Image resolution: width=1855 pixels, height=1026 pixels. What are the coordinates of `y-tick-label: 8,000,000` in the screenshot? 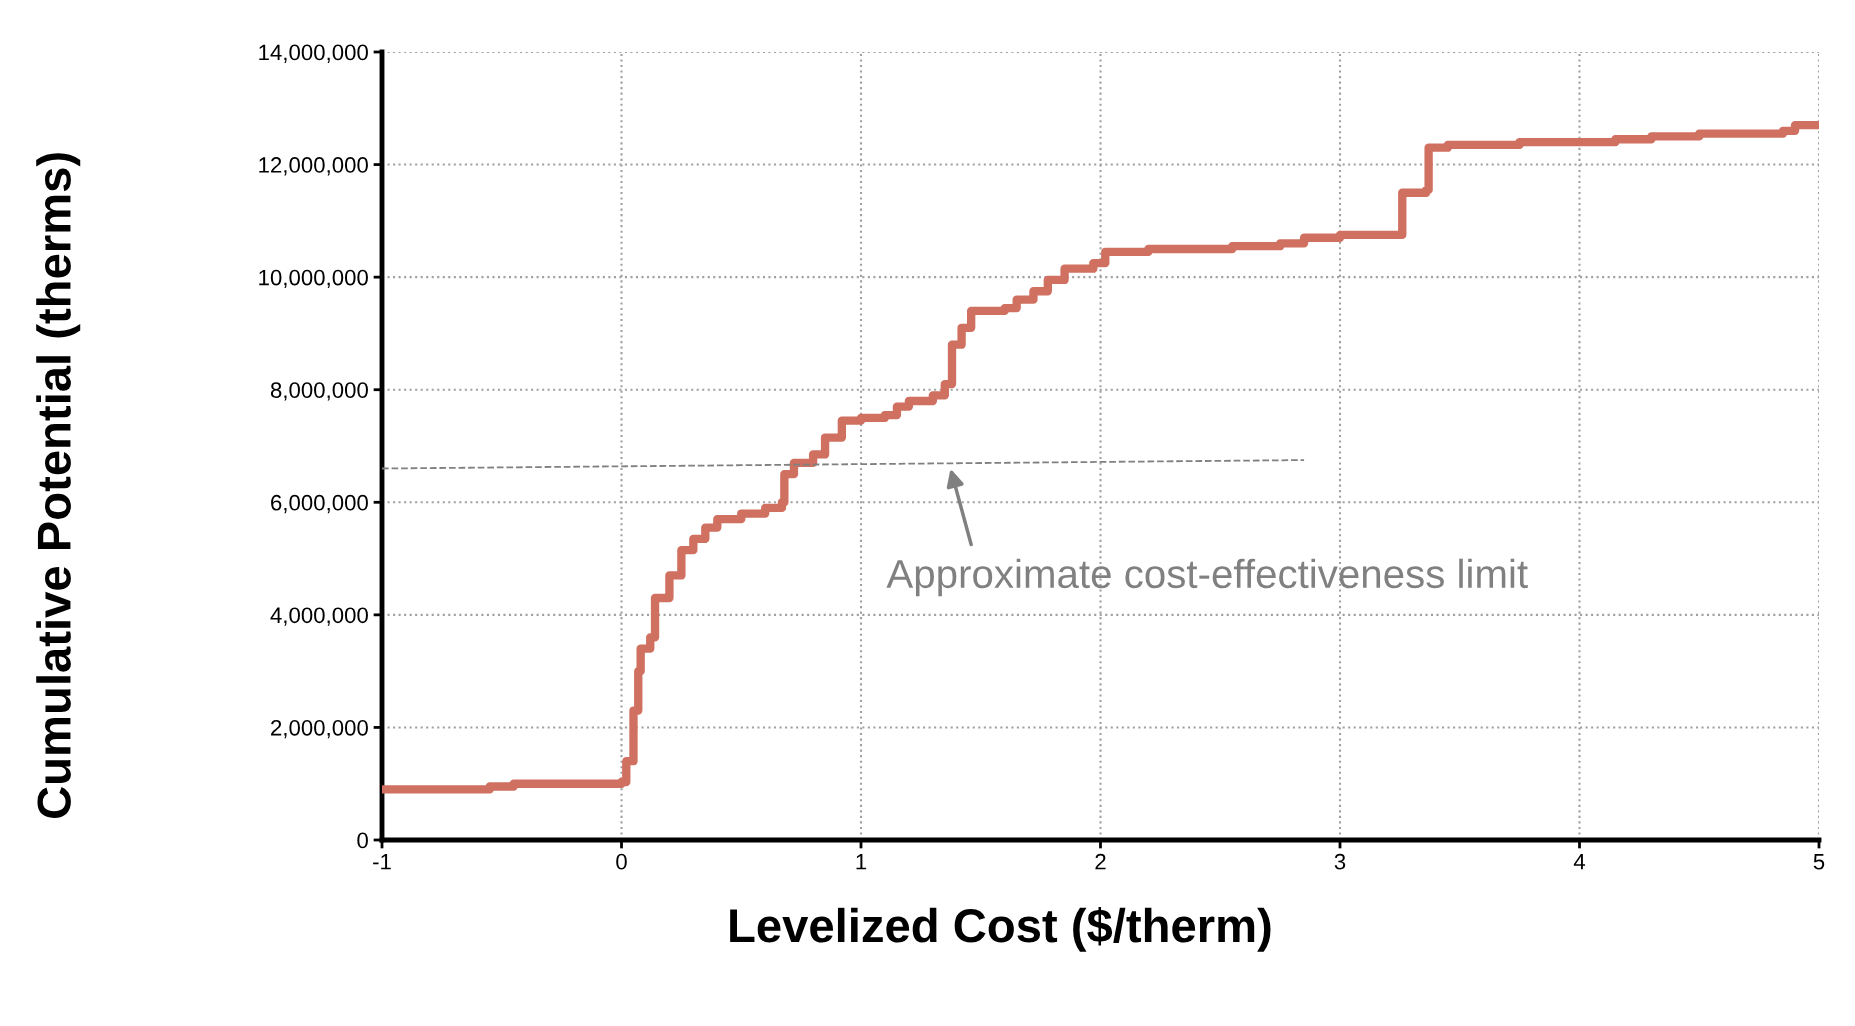 It's located at (319, 391).